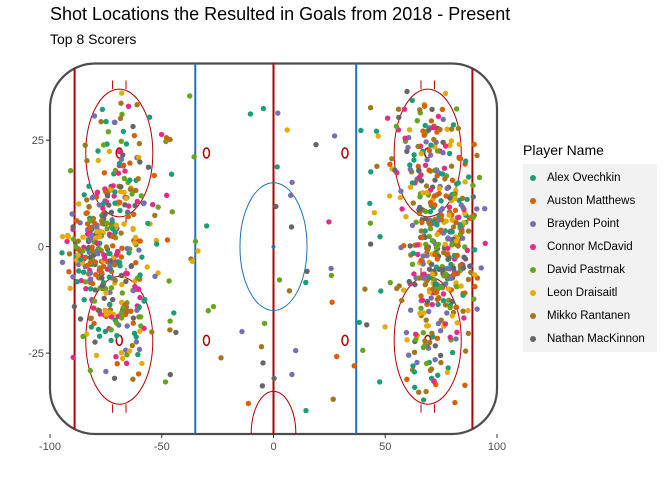  Describe the element at coordinates (273, 247) in the screenshot. I see `center-circle` at that location.